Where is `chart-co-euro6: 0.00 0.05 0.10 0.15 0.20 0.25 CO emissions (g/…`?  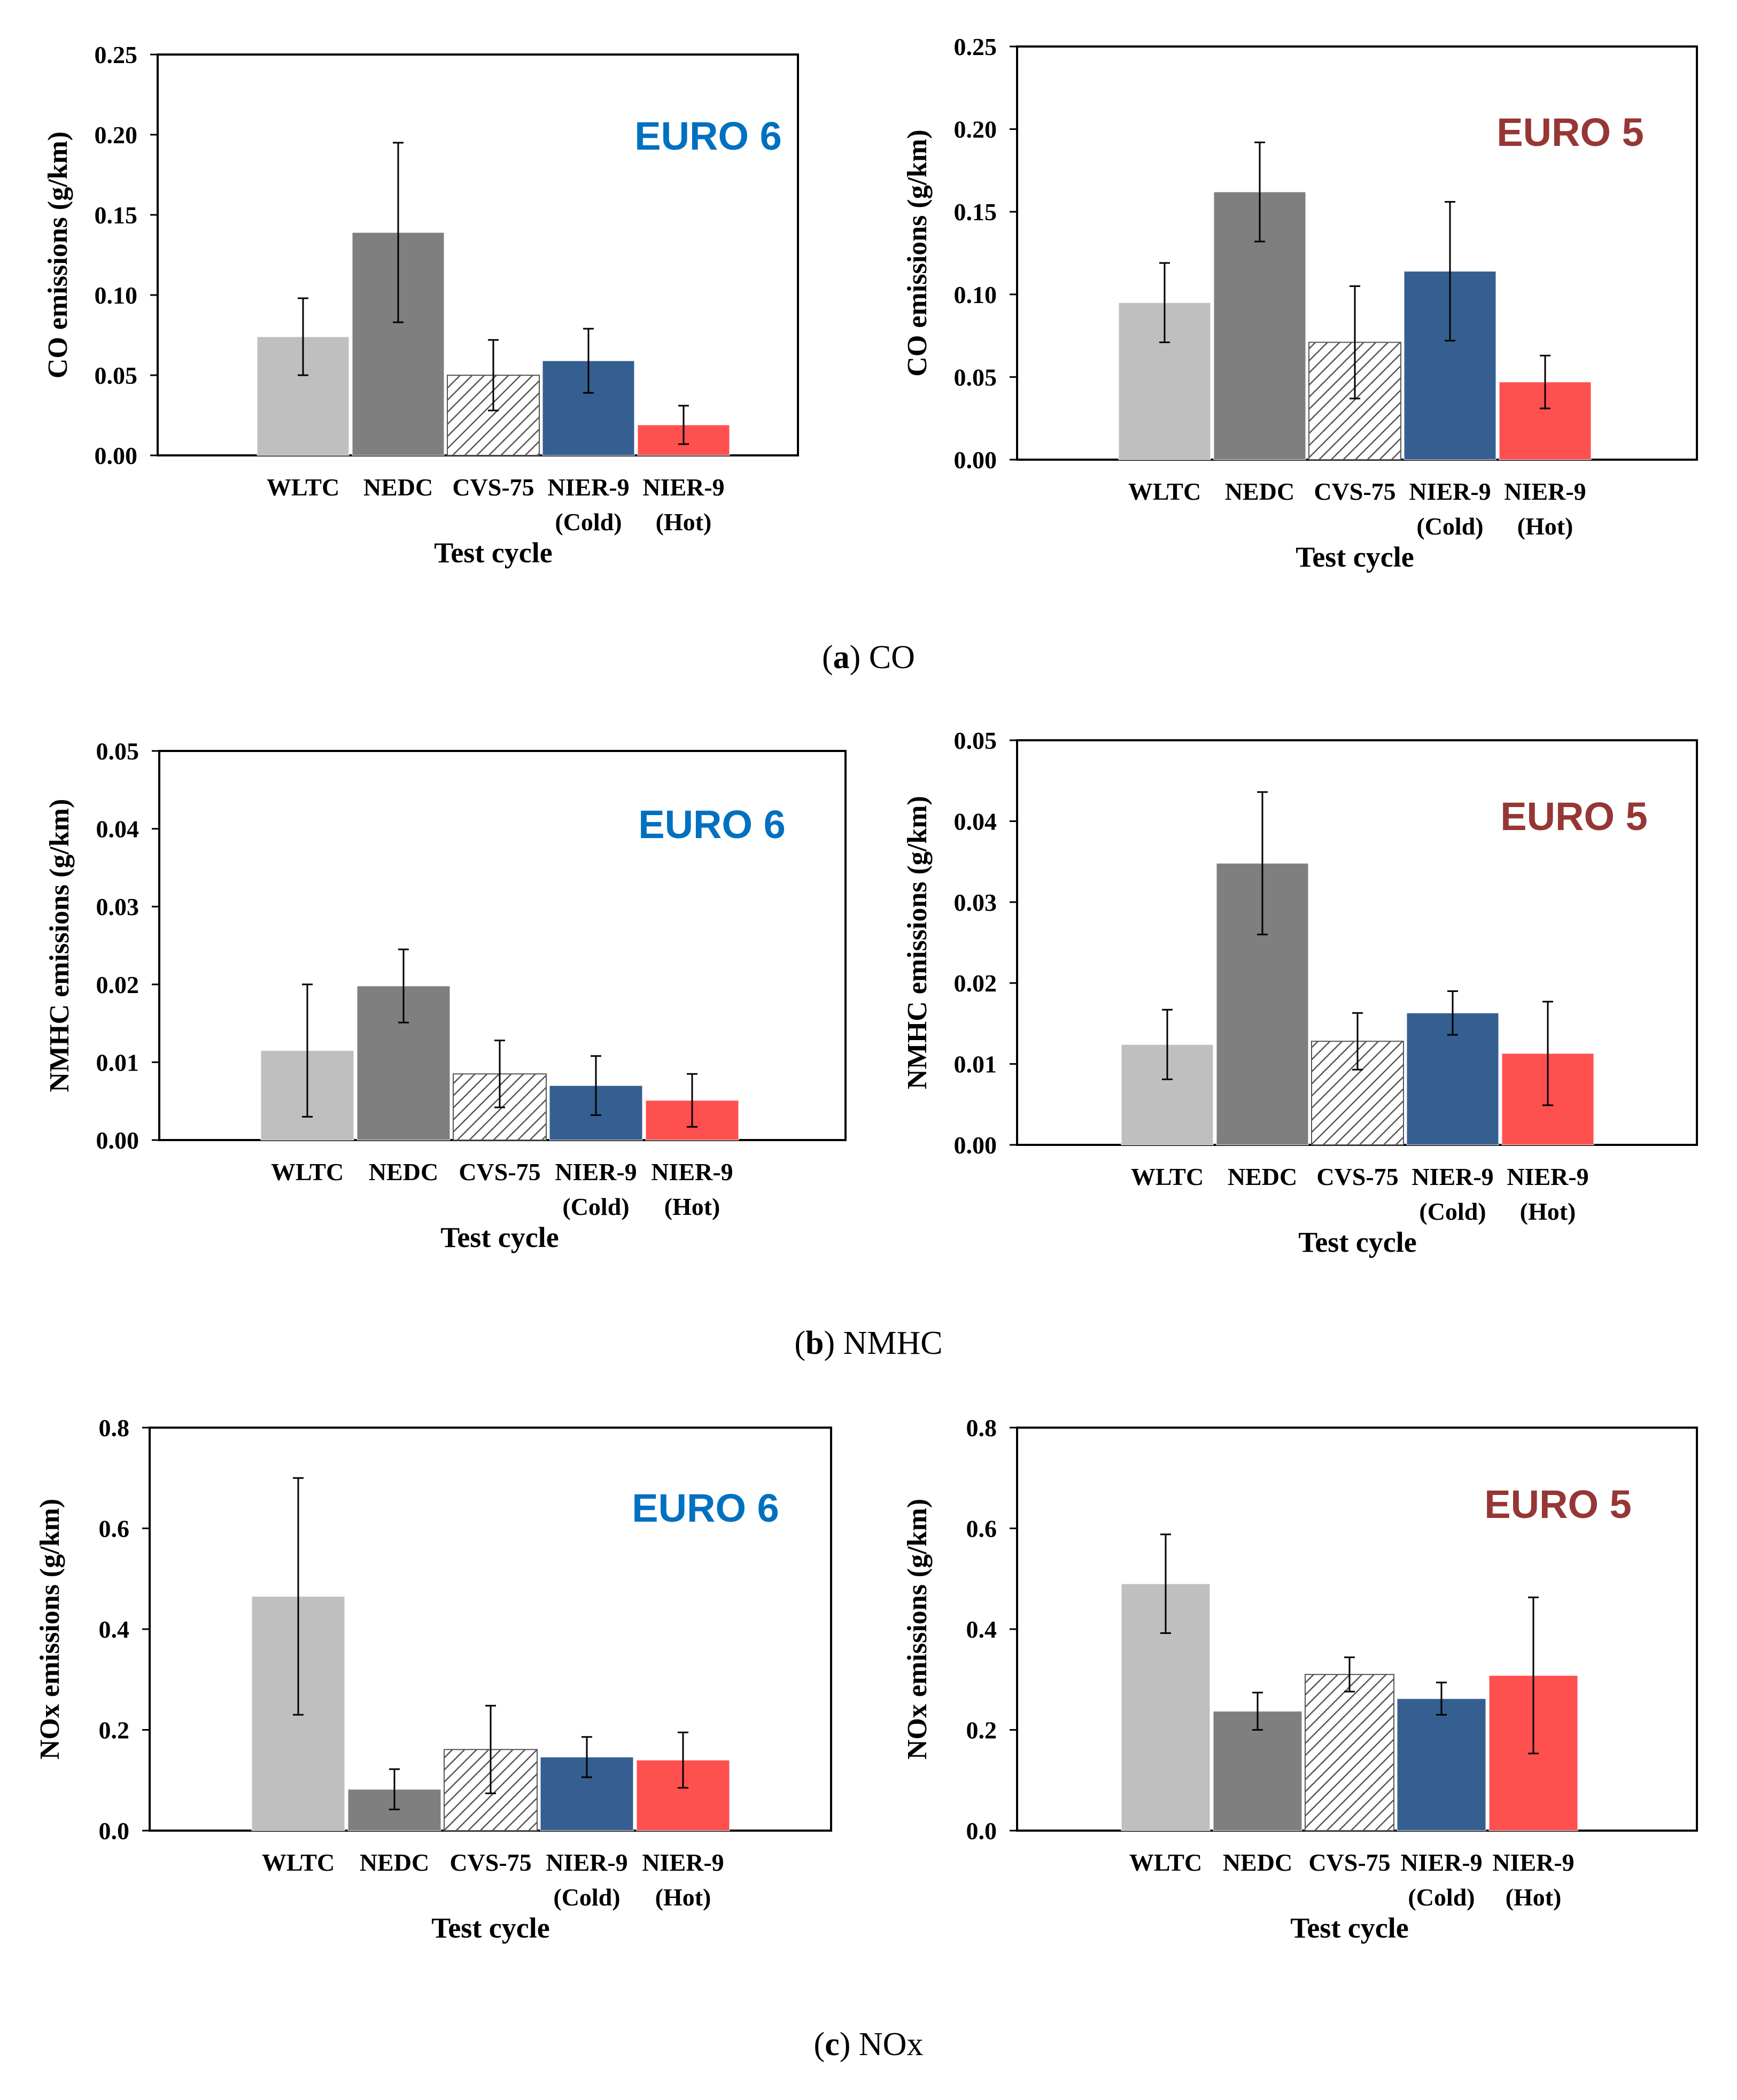 chart-co-euro6: 0.00 0.05 0.10 0.15 0.20 0.25 CO emissions (g/… is located at coordinates (421, 305).